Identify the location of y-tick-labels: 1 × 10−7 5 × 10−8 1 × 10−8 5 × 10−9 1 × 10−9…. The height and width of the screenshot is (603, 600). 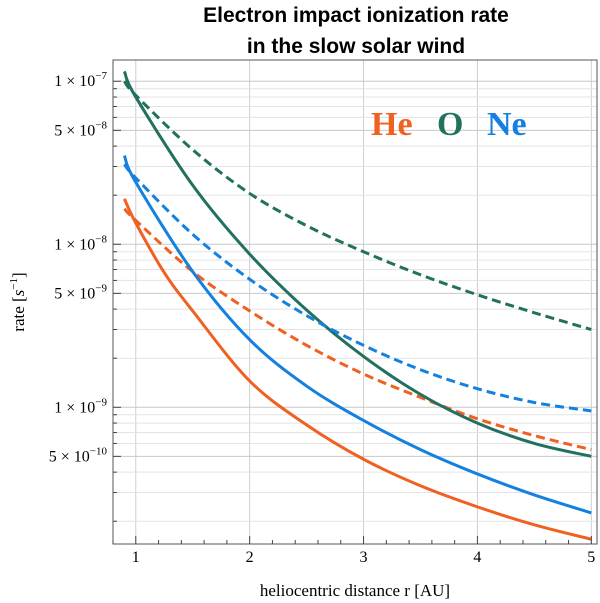
(78, 267).